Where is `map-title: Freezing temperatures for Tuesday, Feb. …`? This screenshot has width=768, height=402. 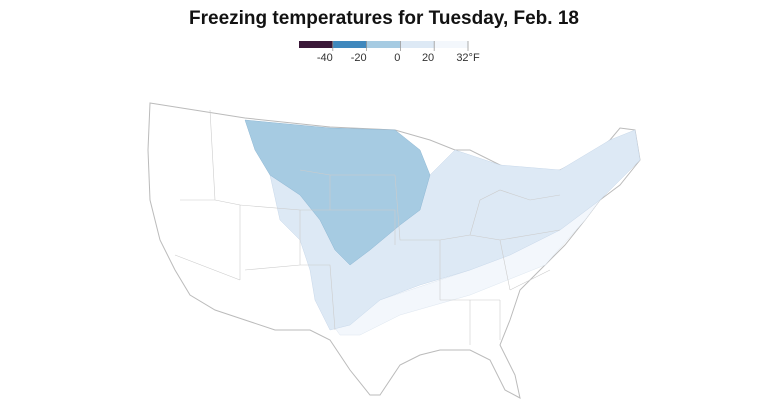 map-title: Freezing temperatures for Tuesday, Feb. … is located at coordinates (384, 18).